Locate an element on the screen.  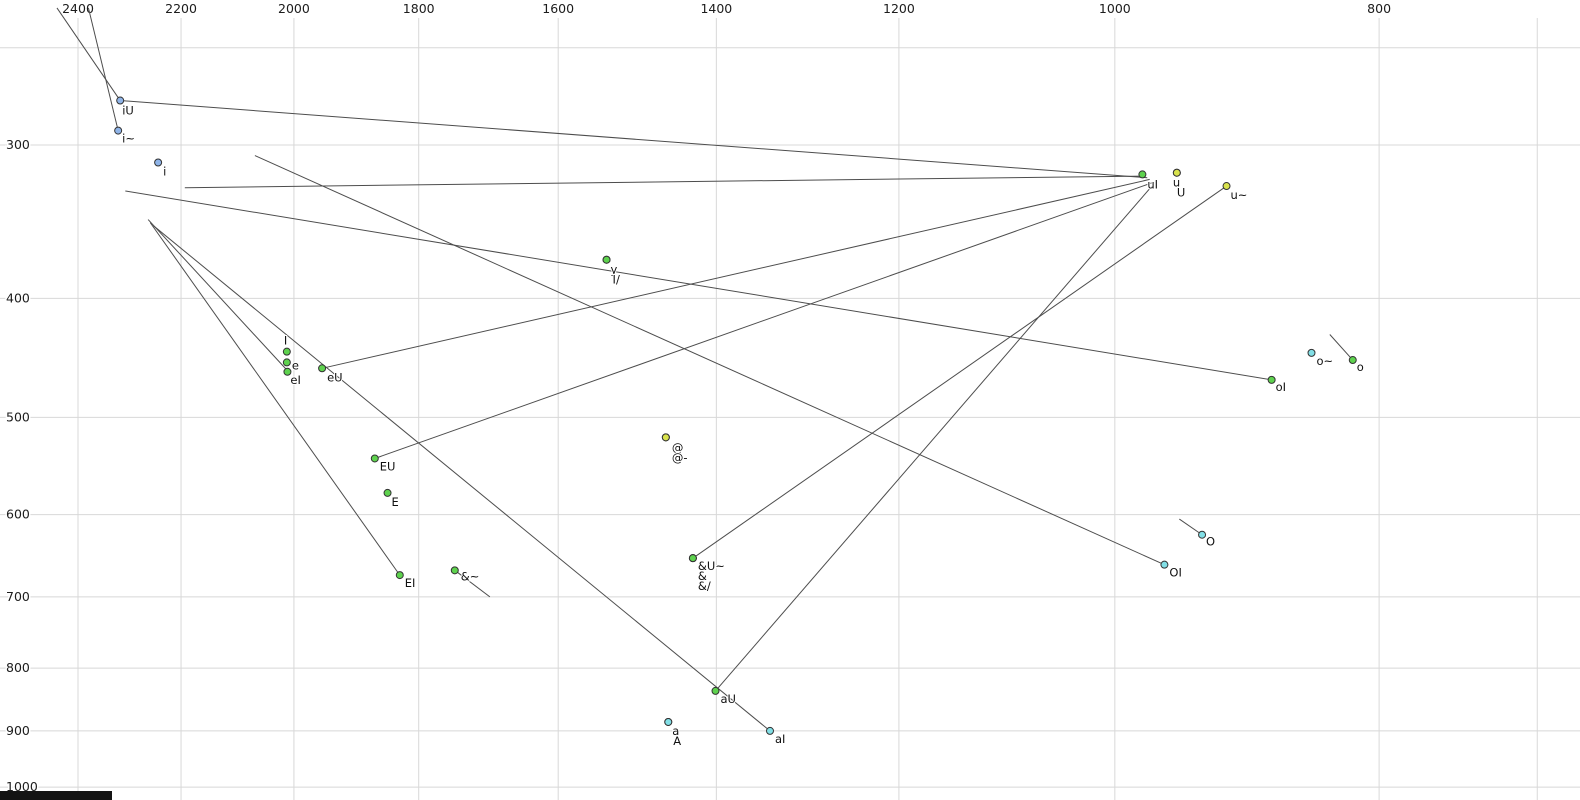
vowel-point-label: a is located at coordinates (675, 731).